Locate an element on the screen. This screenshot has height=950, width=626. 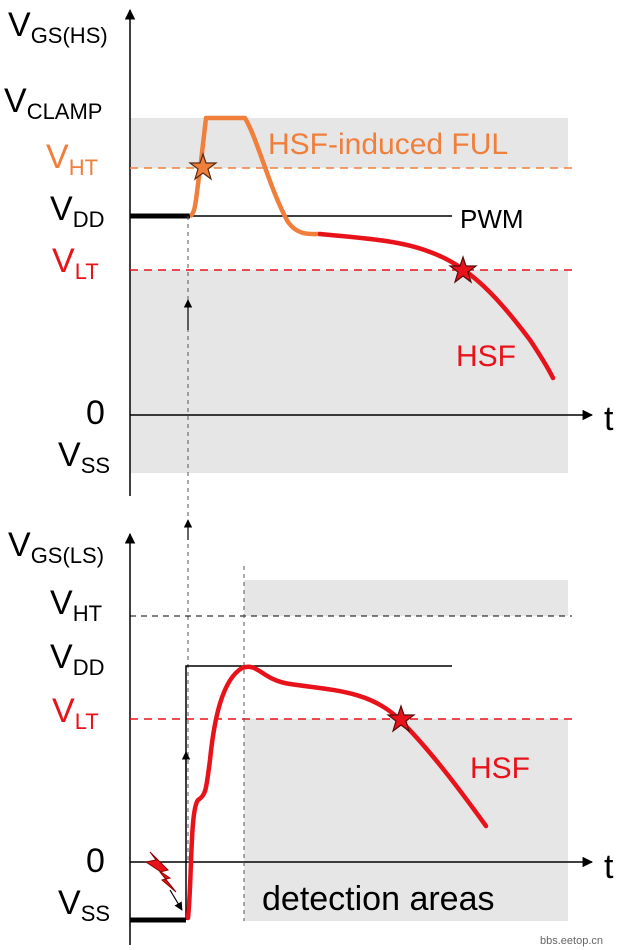
bottom-vdd-label: VDD is located at coordinates (77, 659).